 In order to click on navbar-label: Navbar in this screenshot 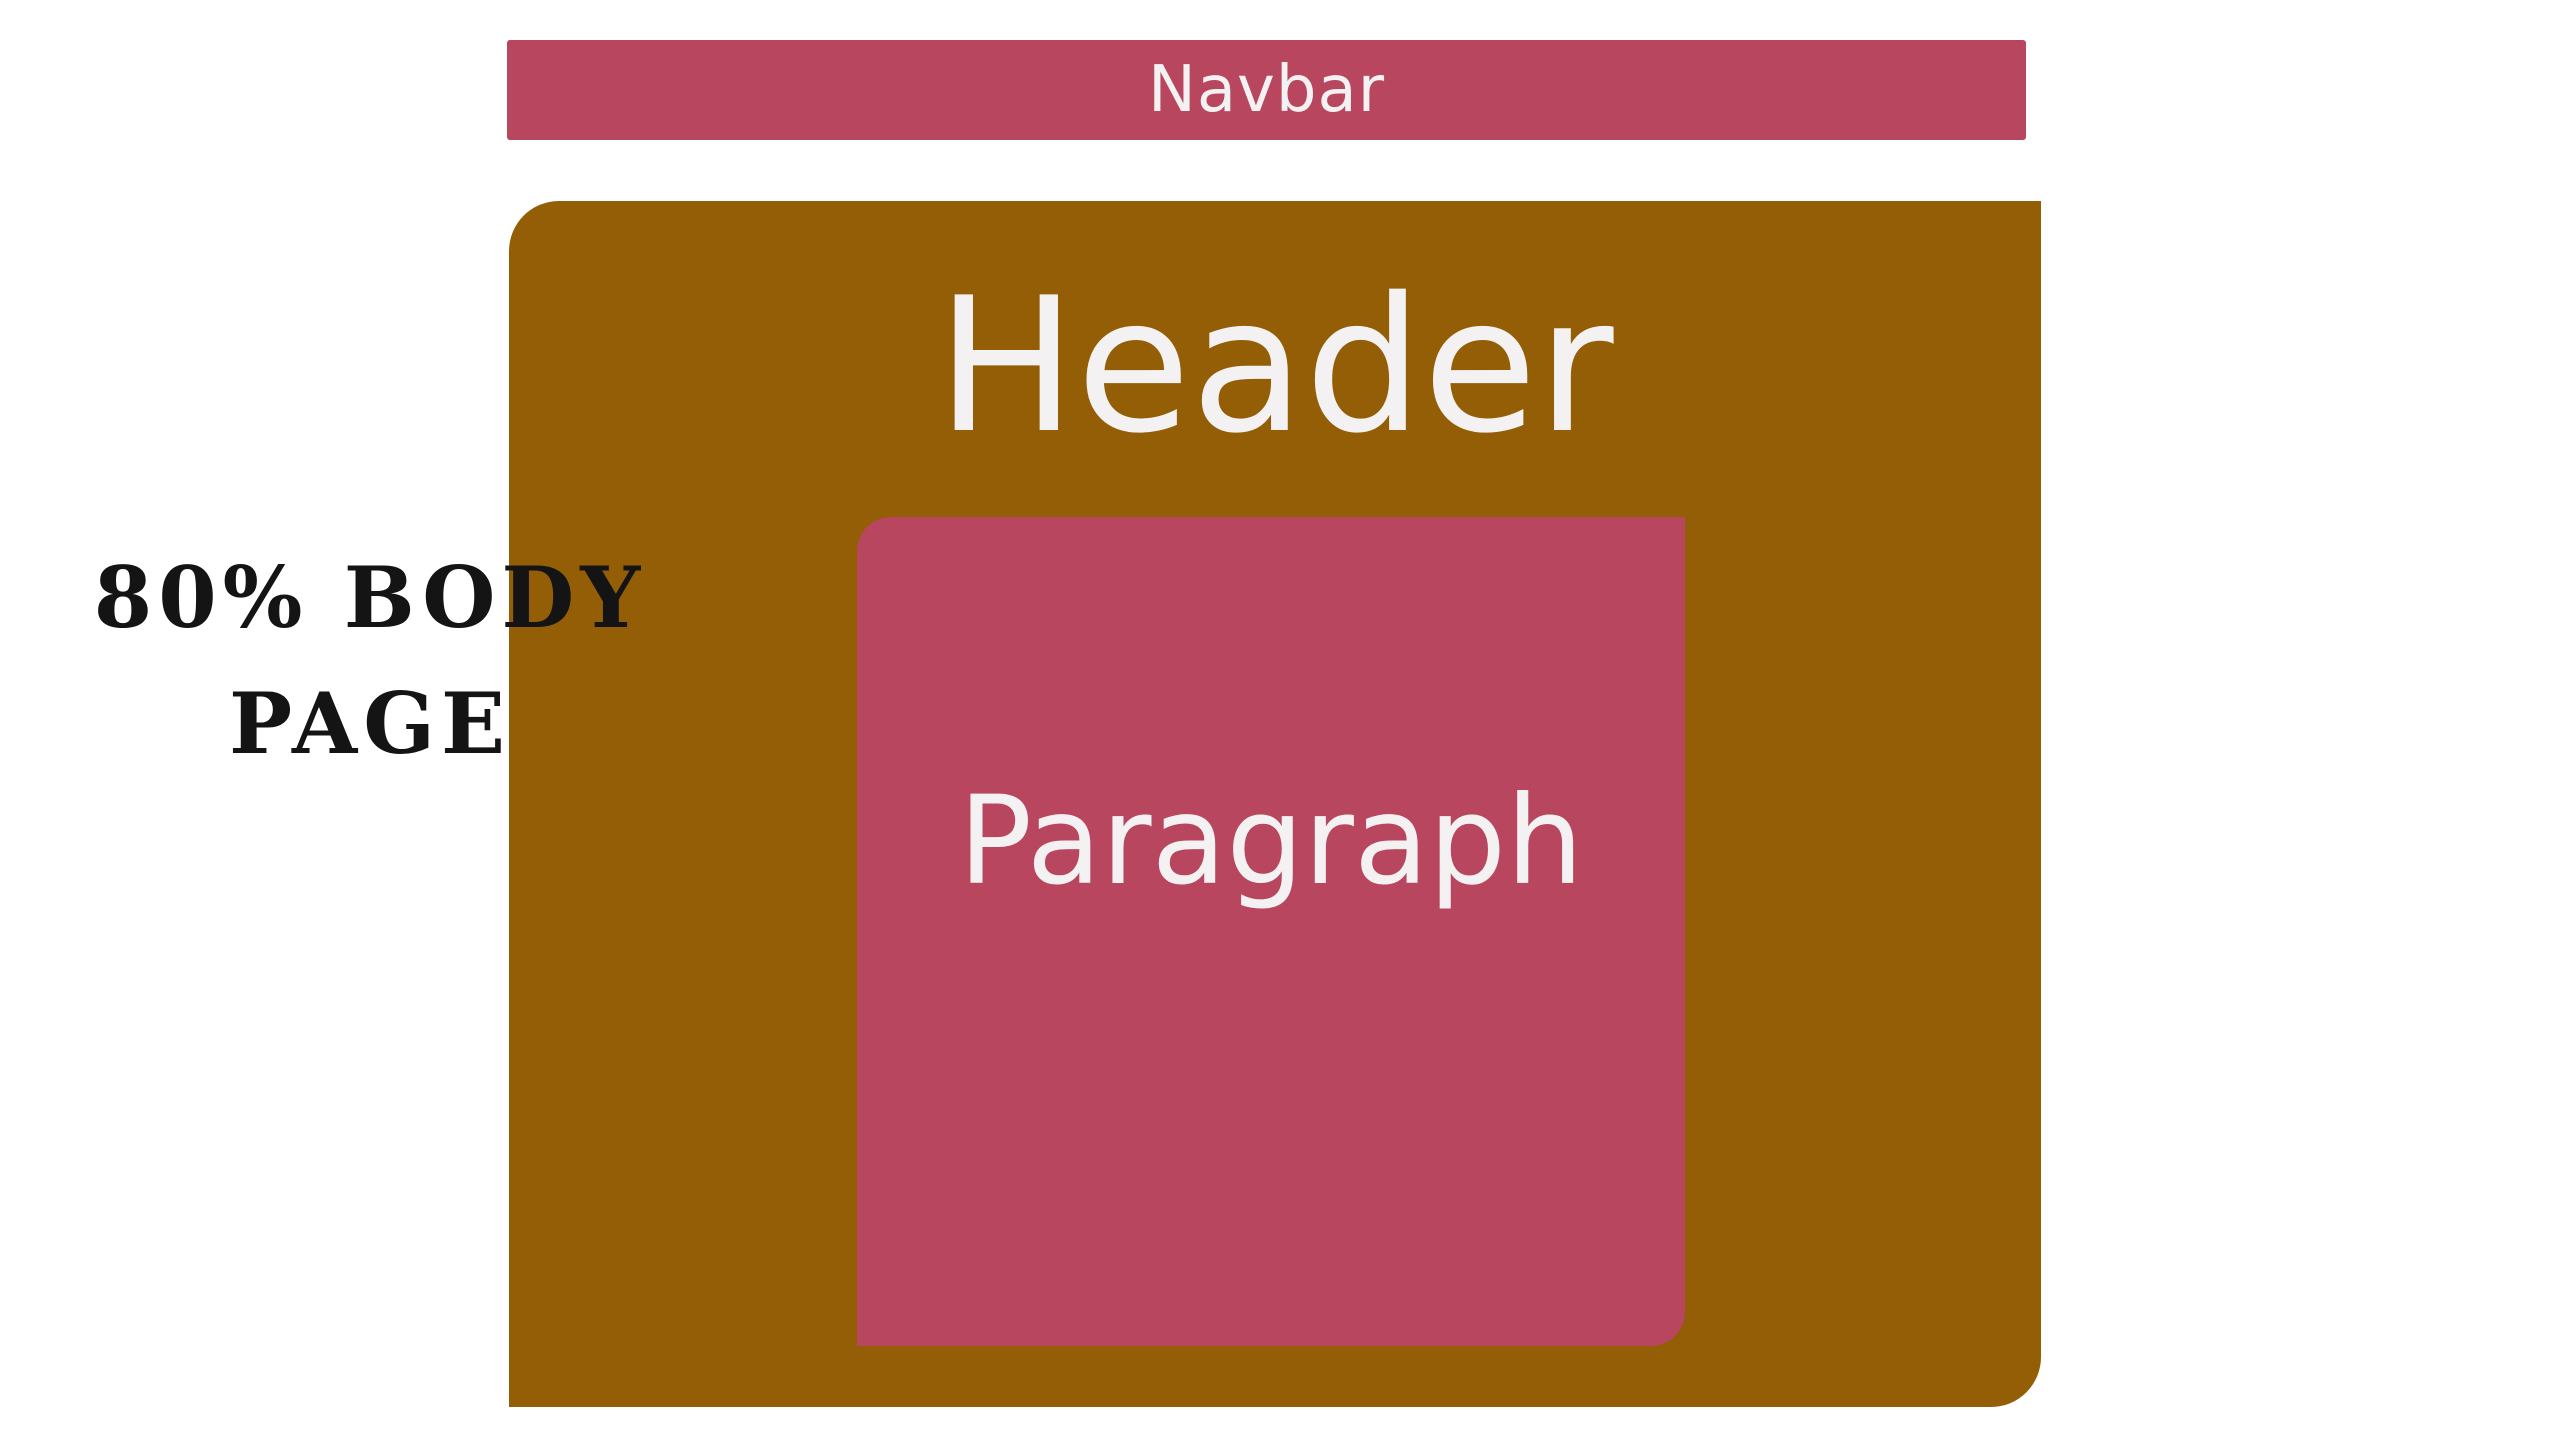, I will do `click(1266, 90)`.